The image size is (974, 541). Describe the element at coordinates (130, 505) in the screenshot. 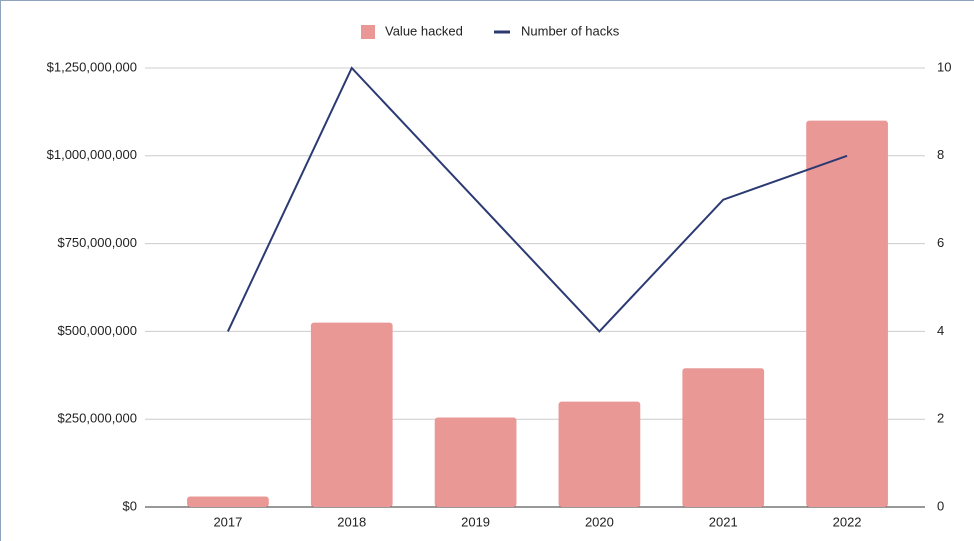

I see `y-tick-label: $0` at that location.